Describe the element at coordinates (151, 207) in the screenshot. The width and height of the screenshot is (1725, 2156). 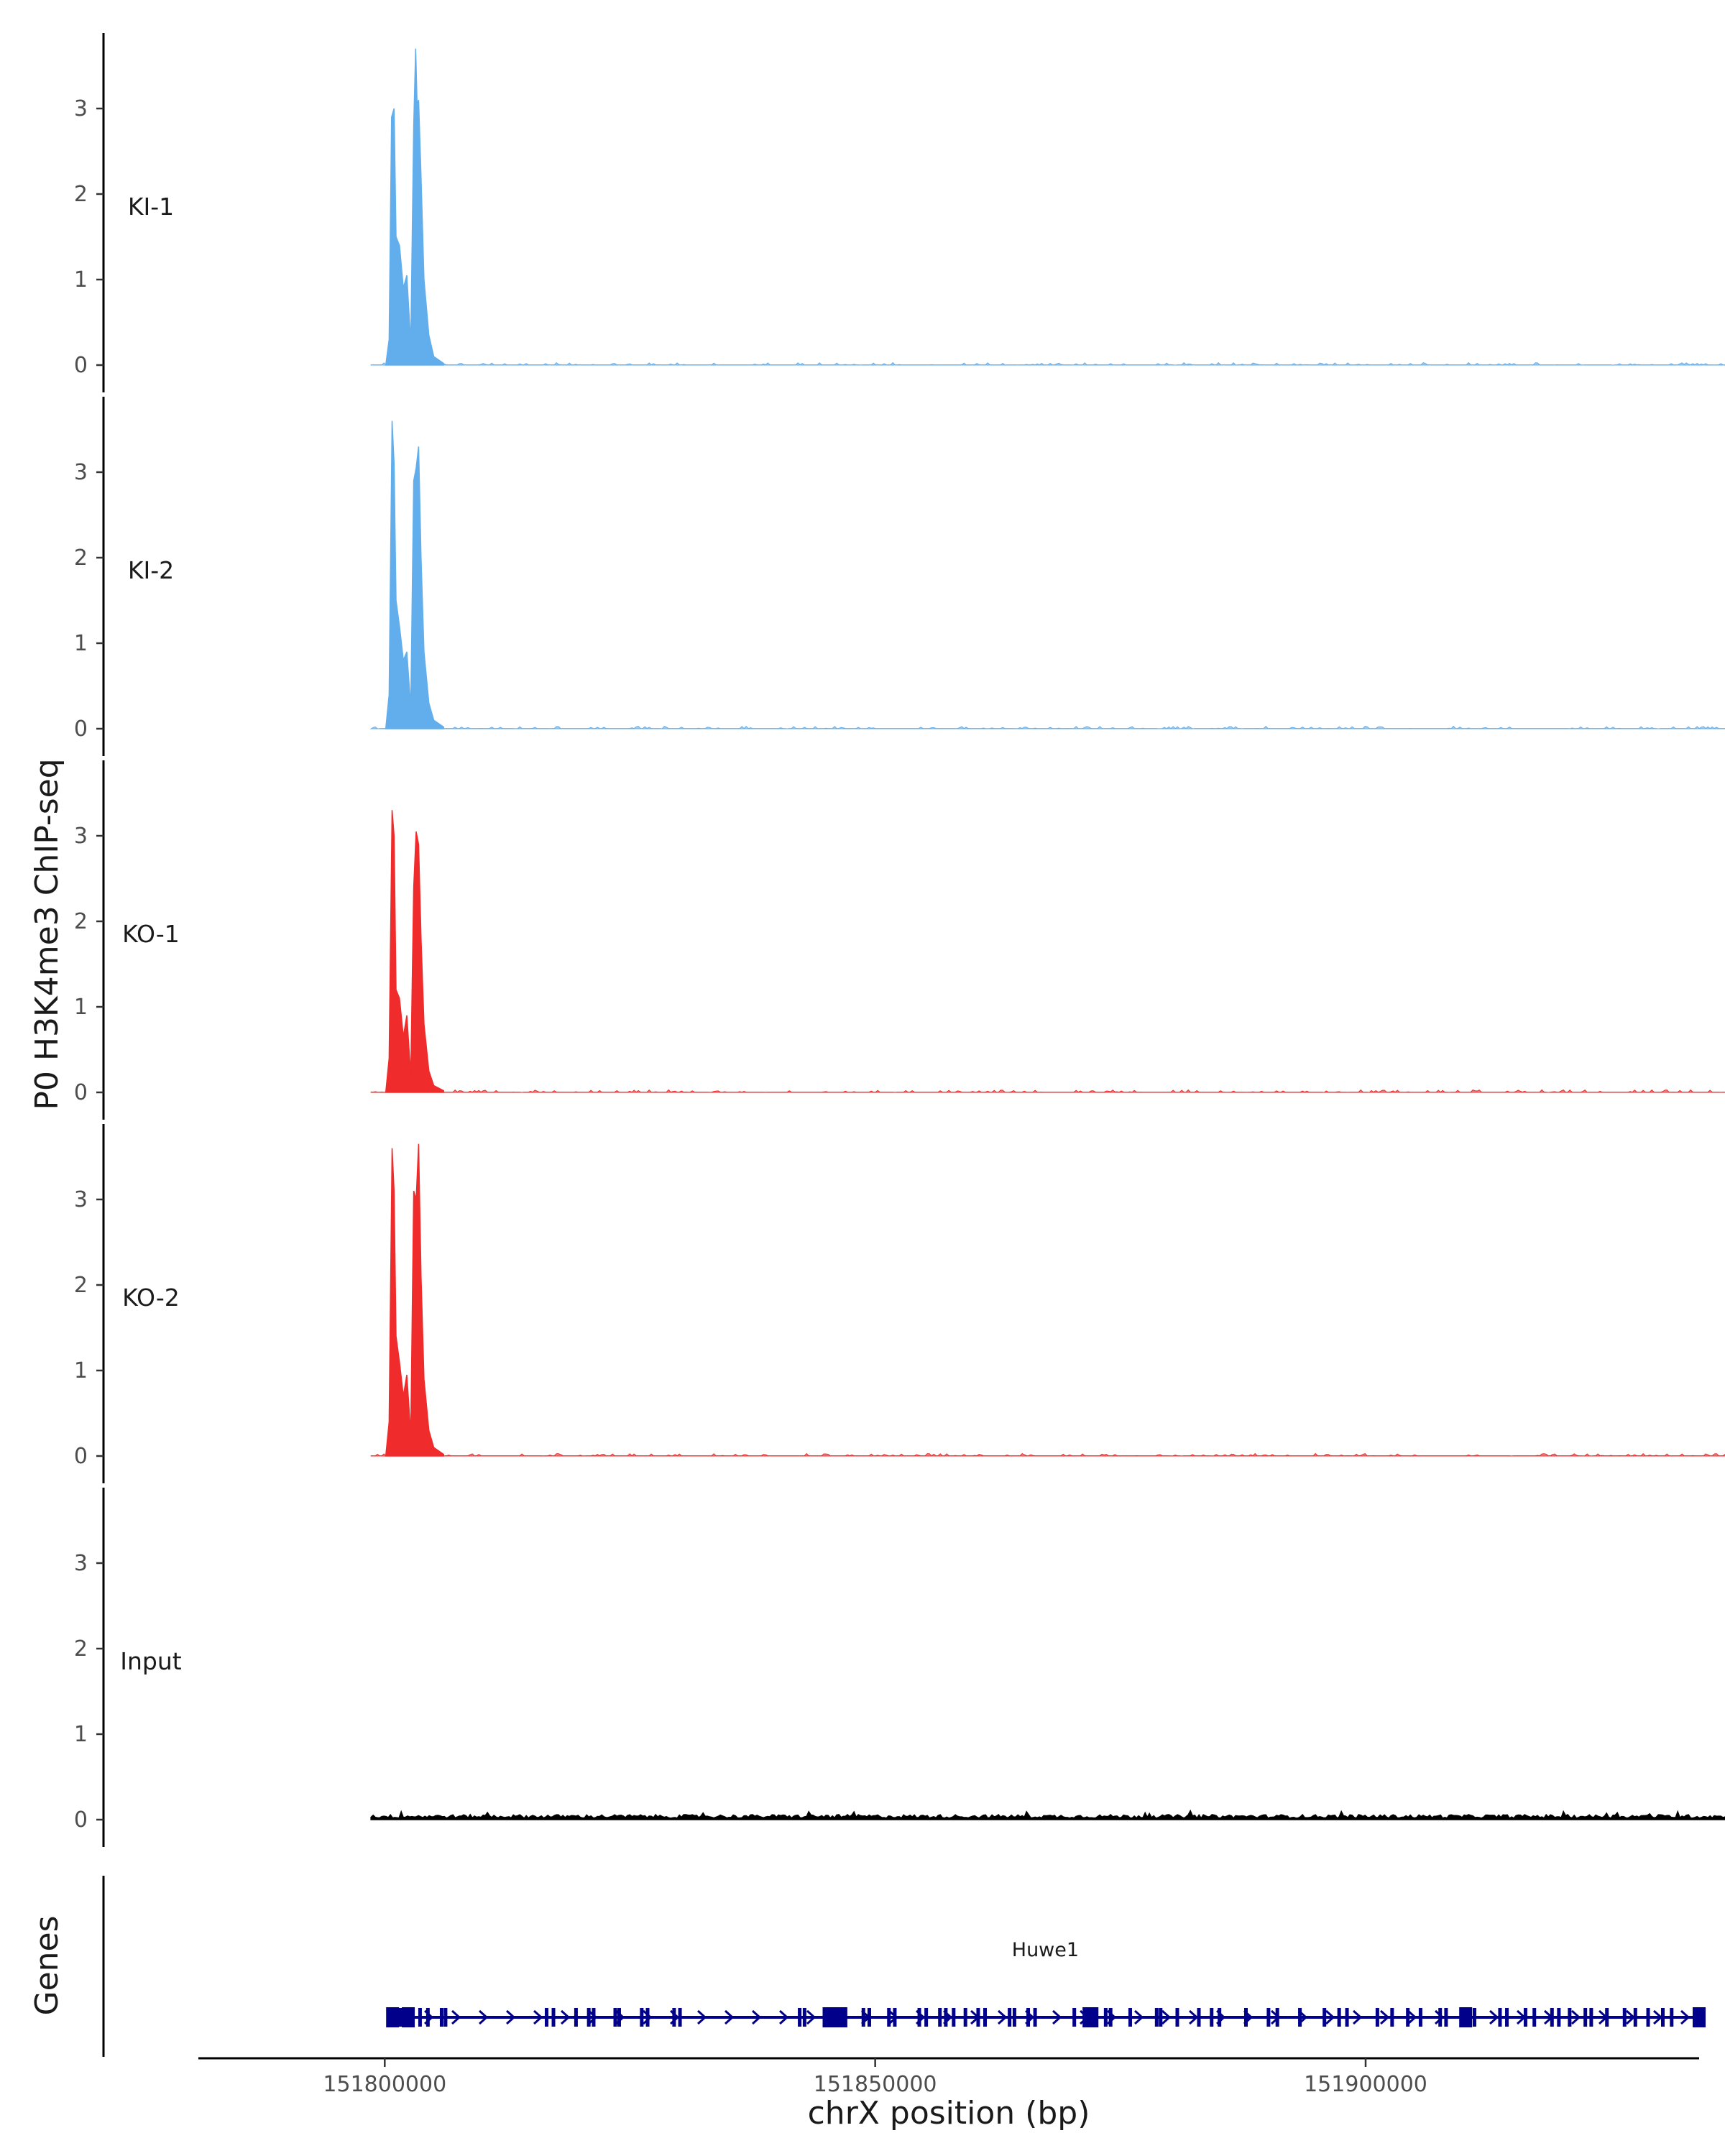
I see `track-label: KI-1` at that location.